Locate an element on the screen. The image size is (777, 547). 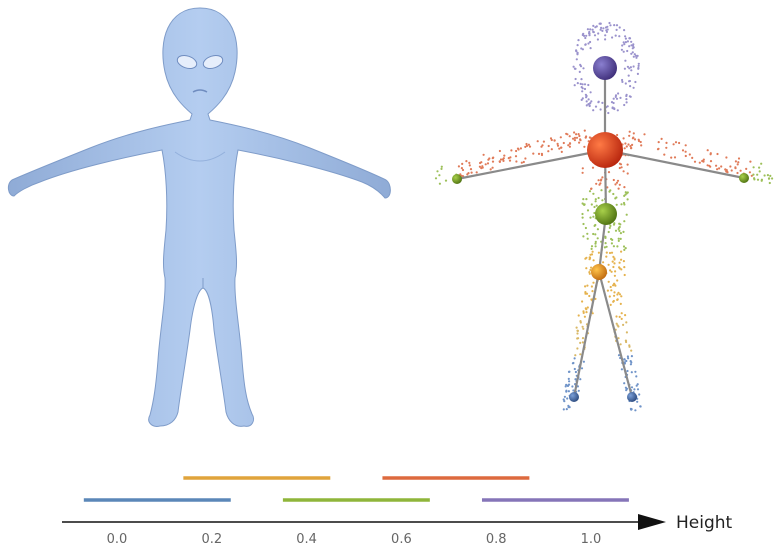
skeleton-bone is located at coordinates (674, 164).